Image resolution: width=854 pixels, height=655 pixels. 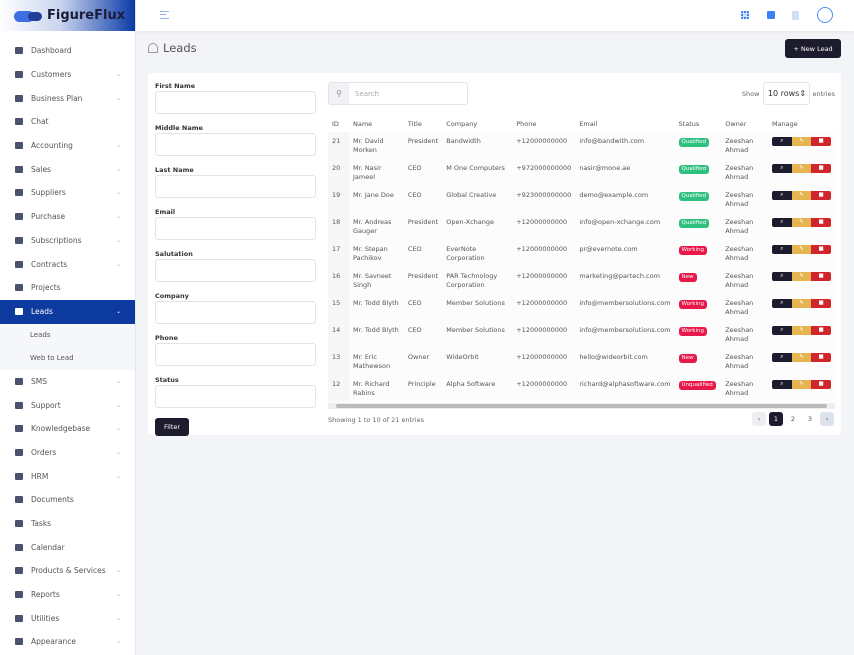 What do you see at coordinates (784, 123) in the screenshot?
I see `column-header: Manage` at bounding box center [784, 123].